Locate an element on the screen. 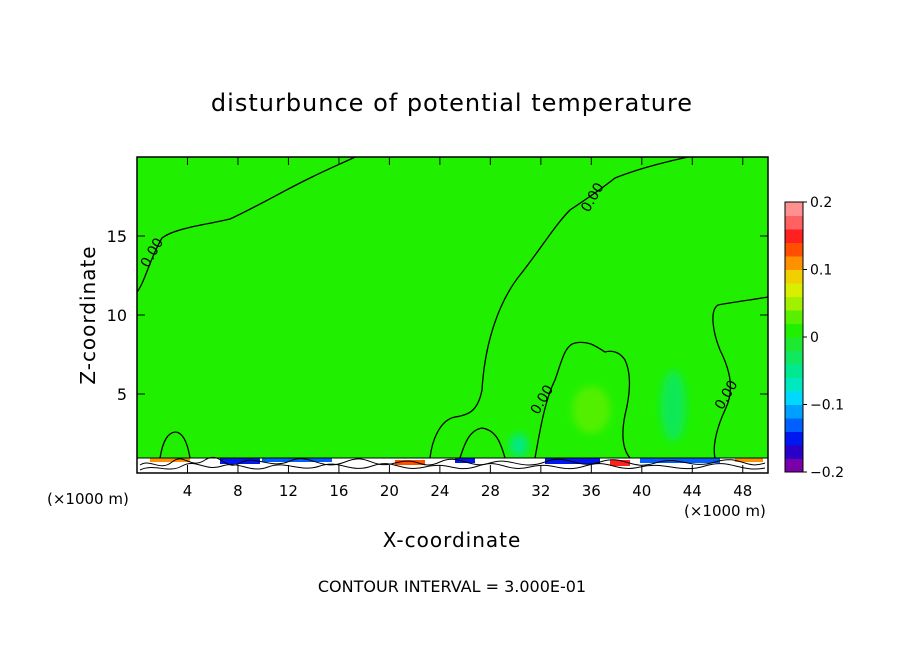 This screenshot has height=654, width=904. x-tick-label: 4 is located at coordinates (188, 491).